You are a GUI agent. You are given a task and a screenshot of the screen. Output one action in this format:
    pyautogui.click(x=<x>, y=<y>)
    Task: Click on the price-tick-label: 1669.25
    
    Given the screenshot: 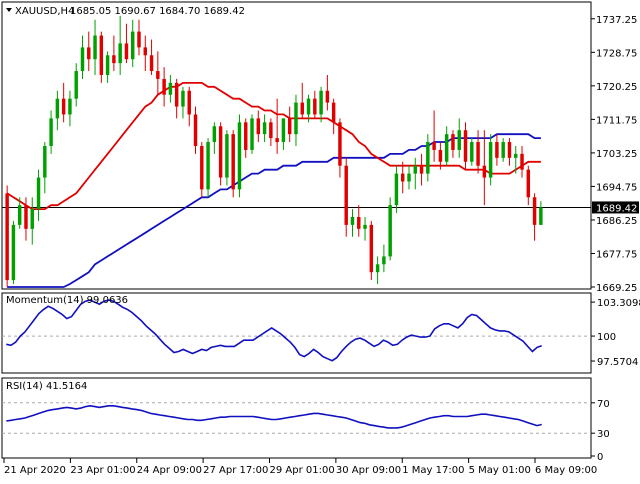 What is the action you would take?
    pyautogui.click(x=616, y=288)
    